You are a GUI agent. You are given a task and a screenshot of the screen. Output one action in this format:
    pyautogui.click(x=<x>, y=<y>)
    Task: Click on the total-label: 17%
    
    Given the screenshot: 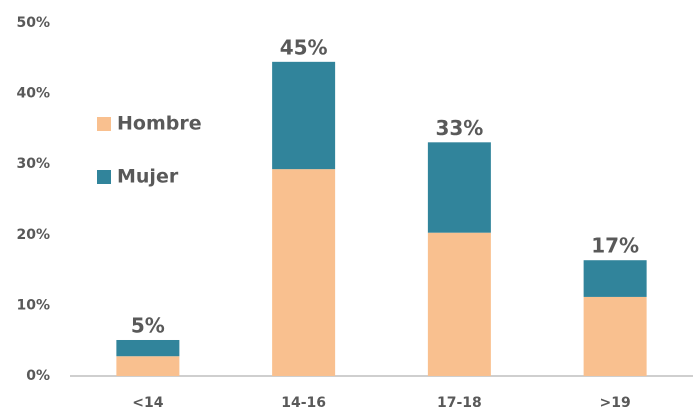 What is the action you would take?
    pyautogui.click(x=615, y=246)
    